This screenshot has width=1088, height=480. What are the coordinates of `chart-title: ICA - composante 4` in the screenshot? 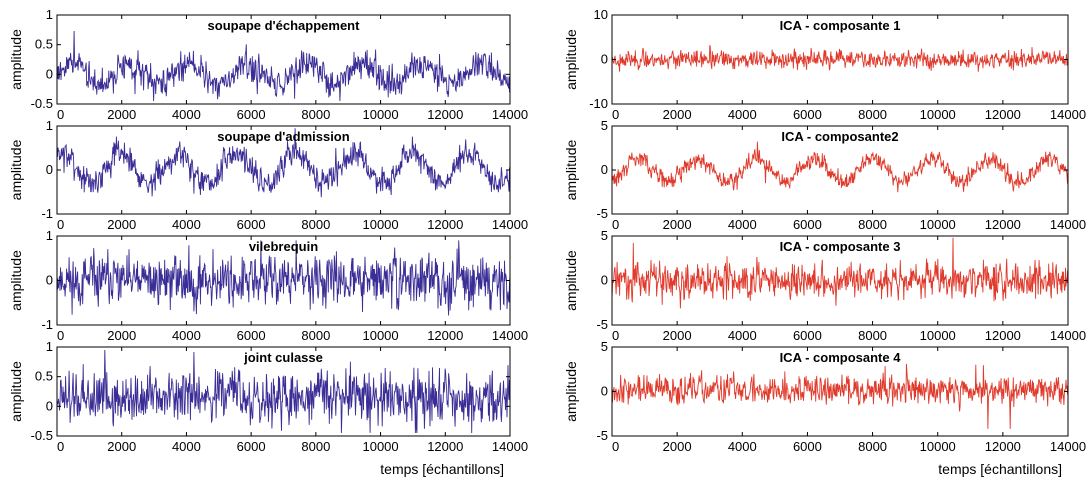 It's located at (841, 357).